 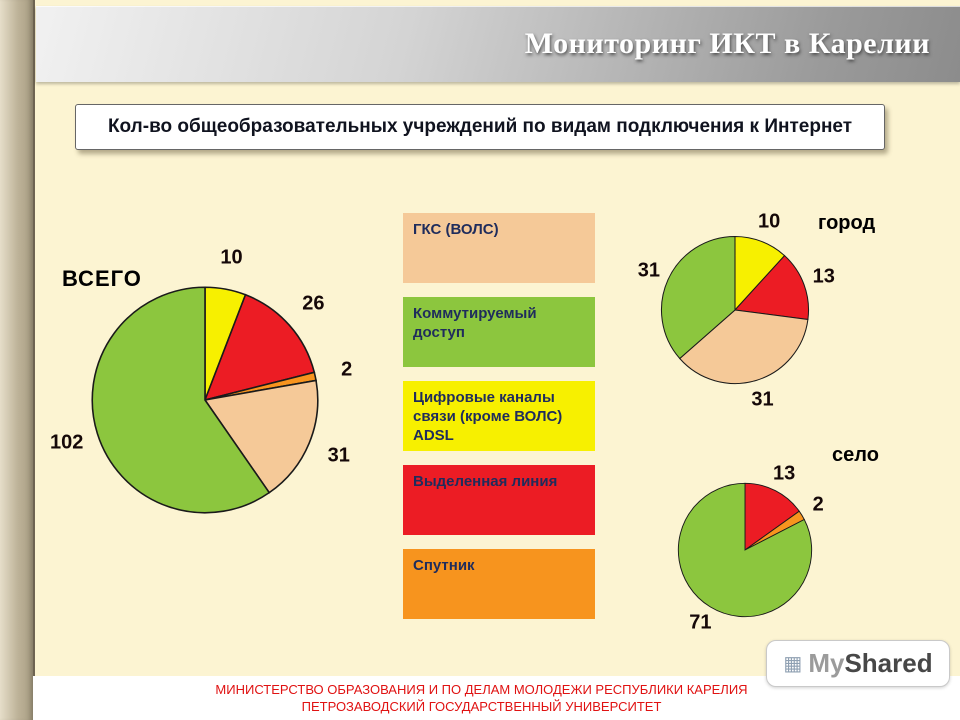 What do you see at coordinates (499, 584) in the screenshot?
I see `legend-item-satellite: Спутник` at bounding box center [499, 584].